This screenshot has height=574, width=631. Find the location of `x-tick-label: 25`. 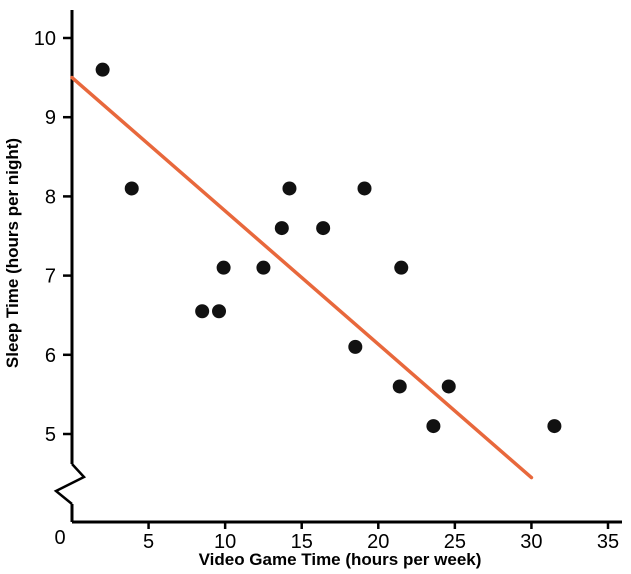

x-tick-label: 25 is located at coordinates (455, 542).